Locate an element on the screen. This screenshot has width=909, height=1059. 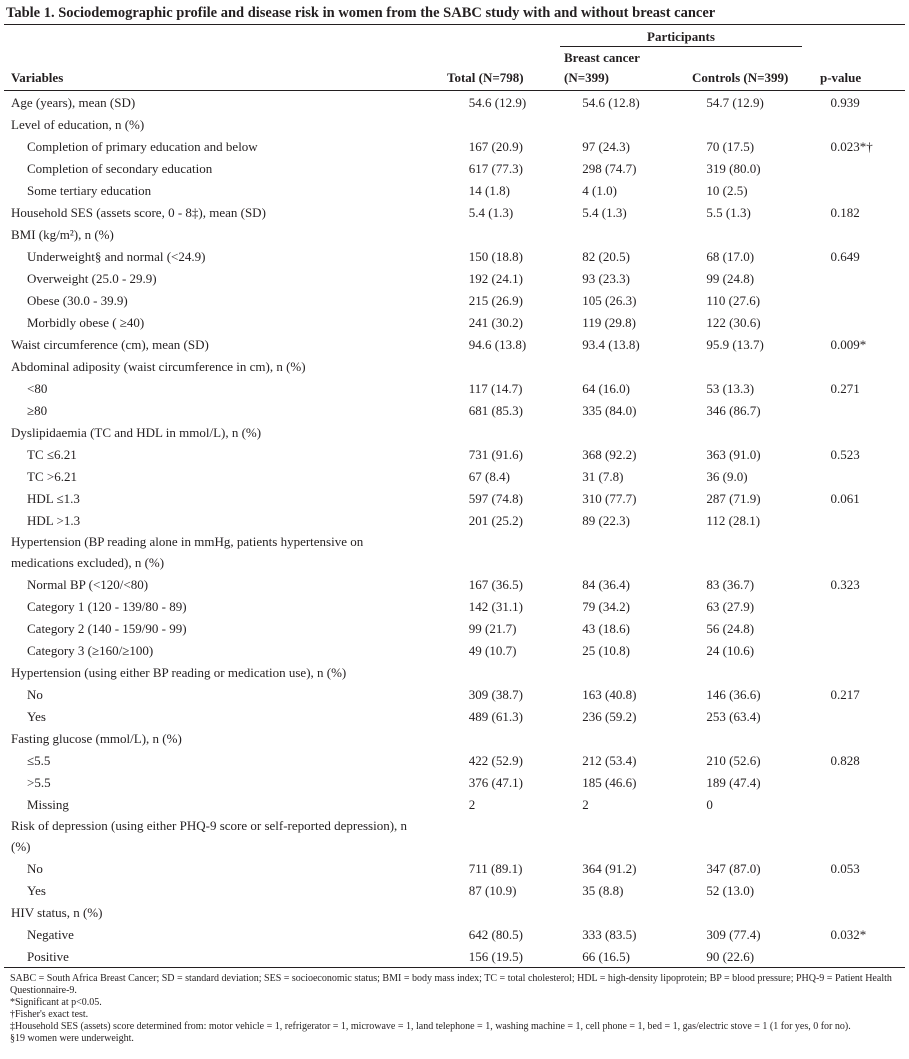
value-cell: 309 (38.7) is located at coordinates (495, 694).